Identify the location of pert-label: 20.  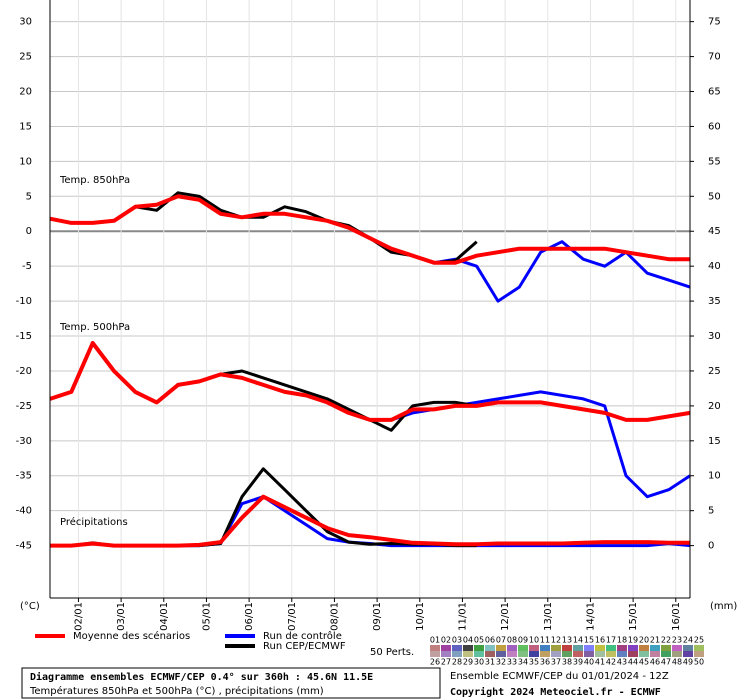
(644, 640).